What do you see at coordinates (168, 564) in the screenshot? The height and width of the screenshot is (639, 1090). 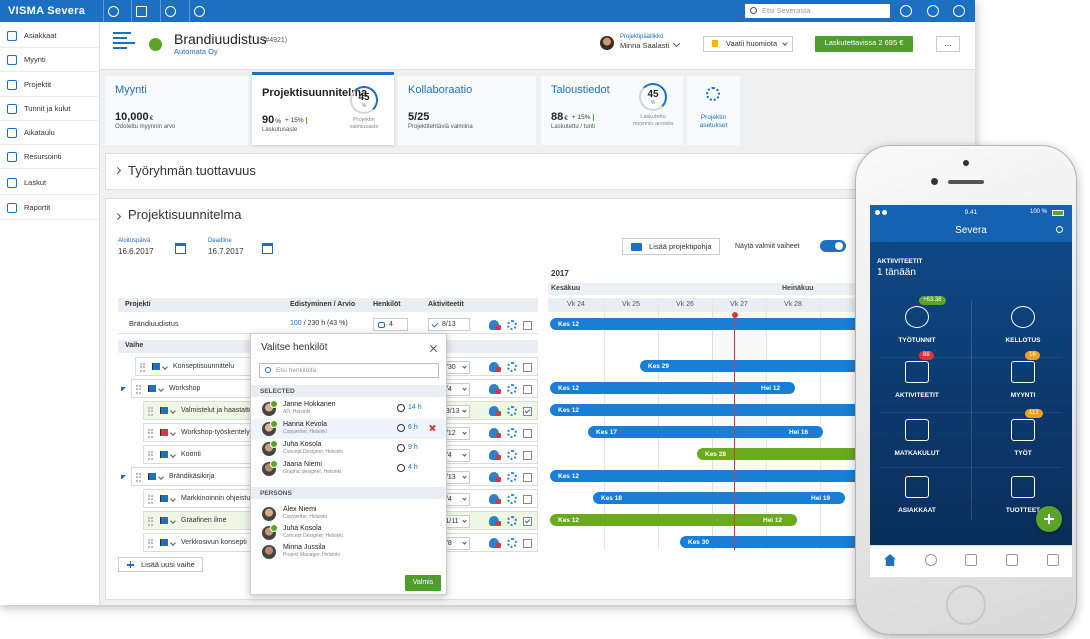 I see `add-phase-label: Lisää uusi vaihe` at bounding box center [168, 564].